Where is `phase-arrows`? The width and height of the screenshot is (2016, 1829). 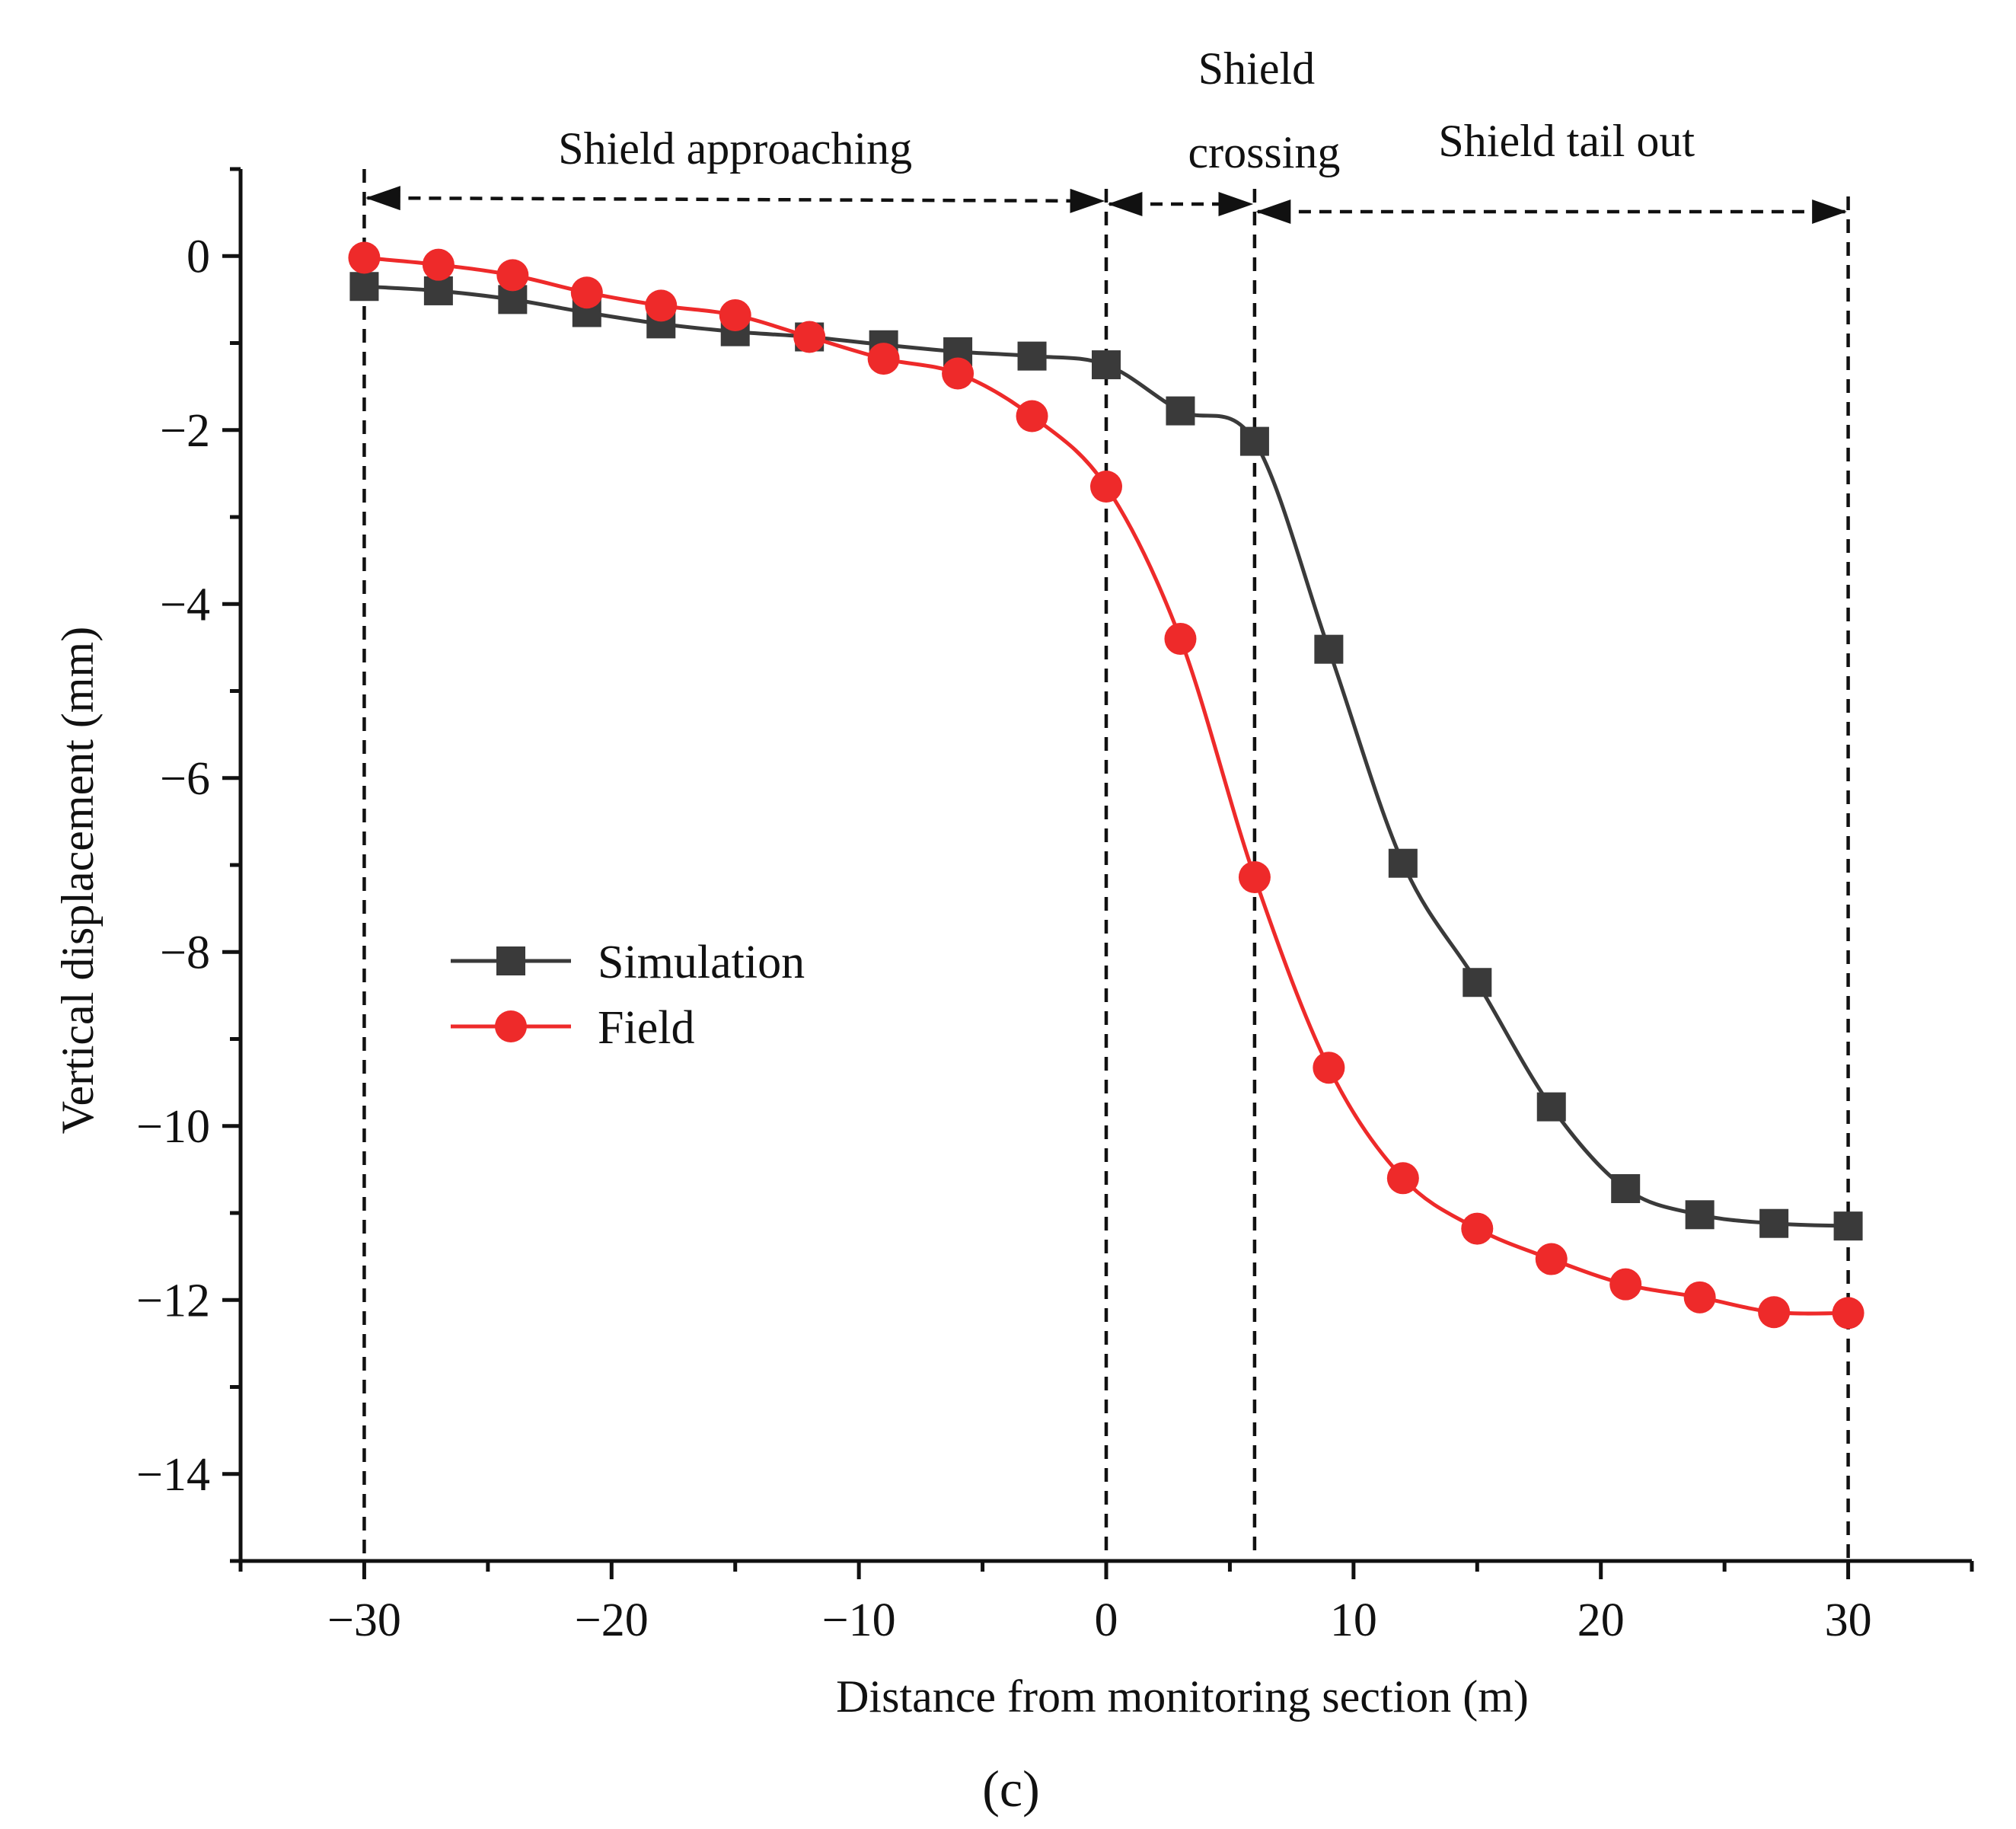 phase-arrows is located at coordinates (1106, 205).